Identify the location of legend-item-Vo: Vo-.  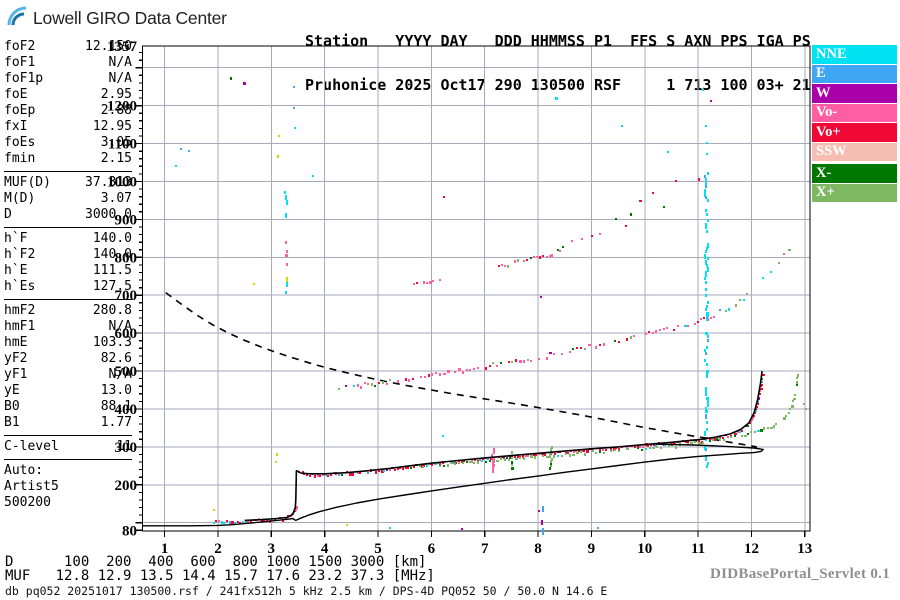
(854, 112).